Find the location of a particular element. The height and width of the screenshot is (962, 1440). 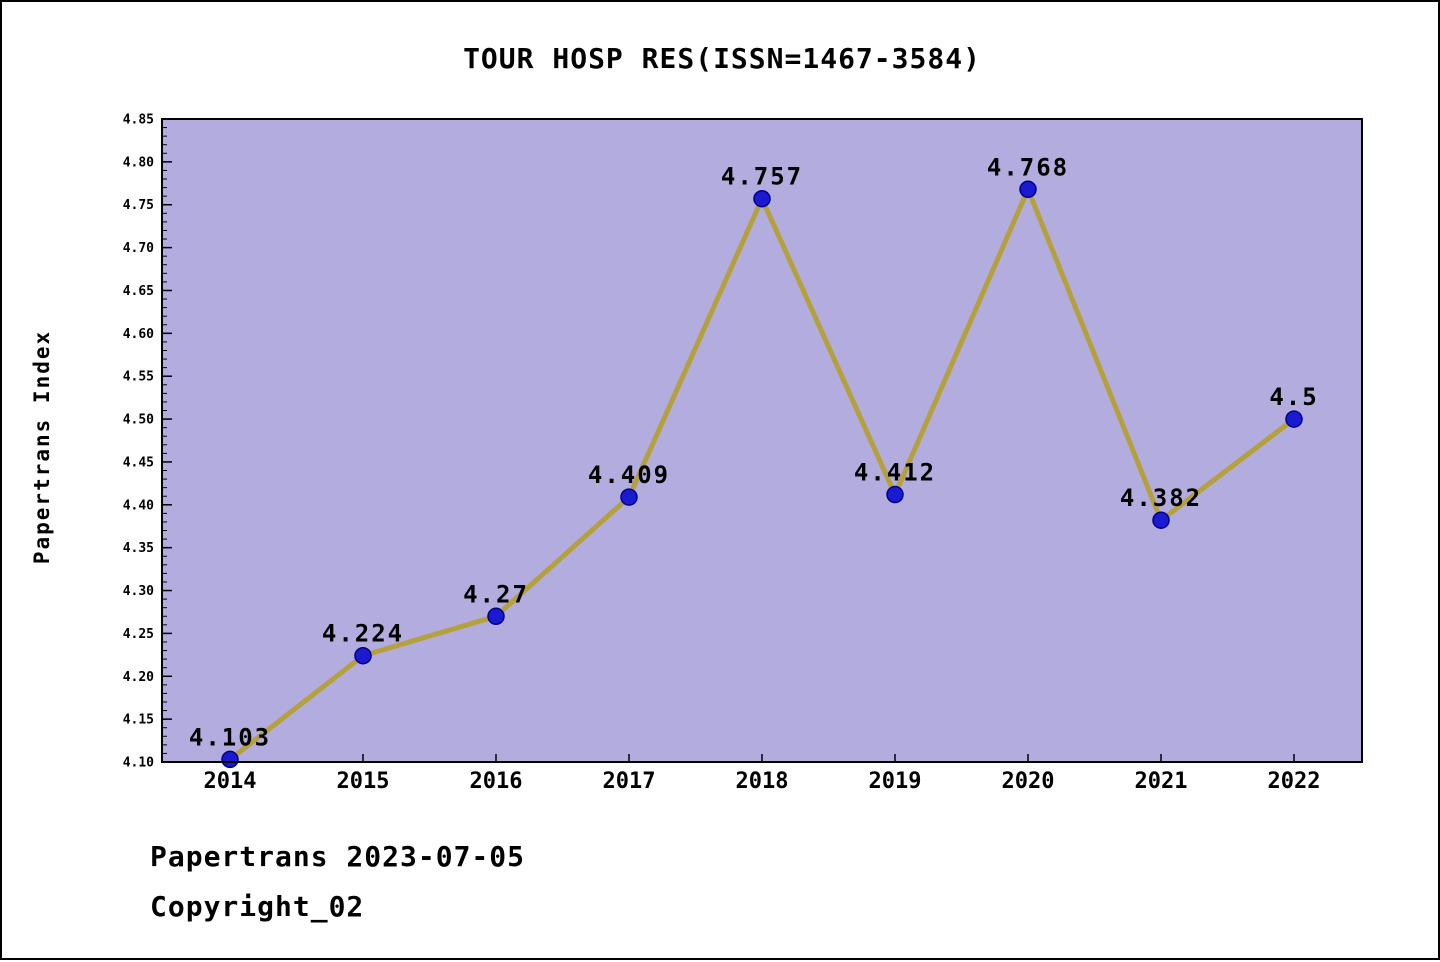

data-point-label: 4.382 is located at coordinates (1161, 498).